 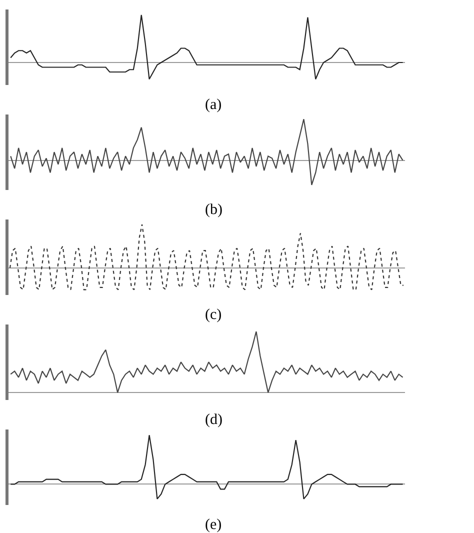 I want to click on text: (d), so click(x=213, y=420).